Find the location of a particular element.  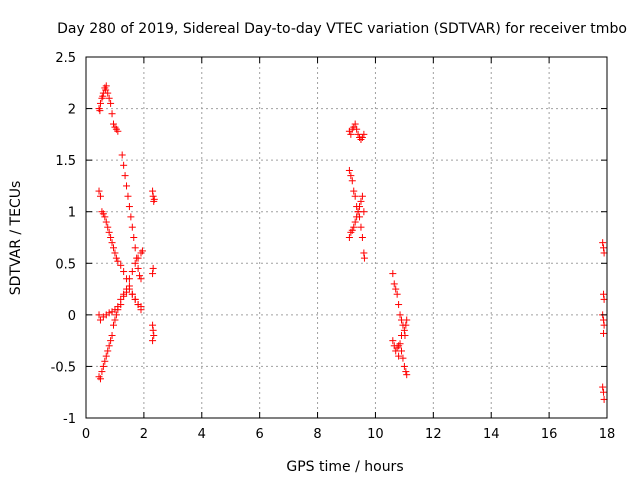

x-tick-label: 4 is located at coordinates (202, 434).